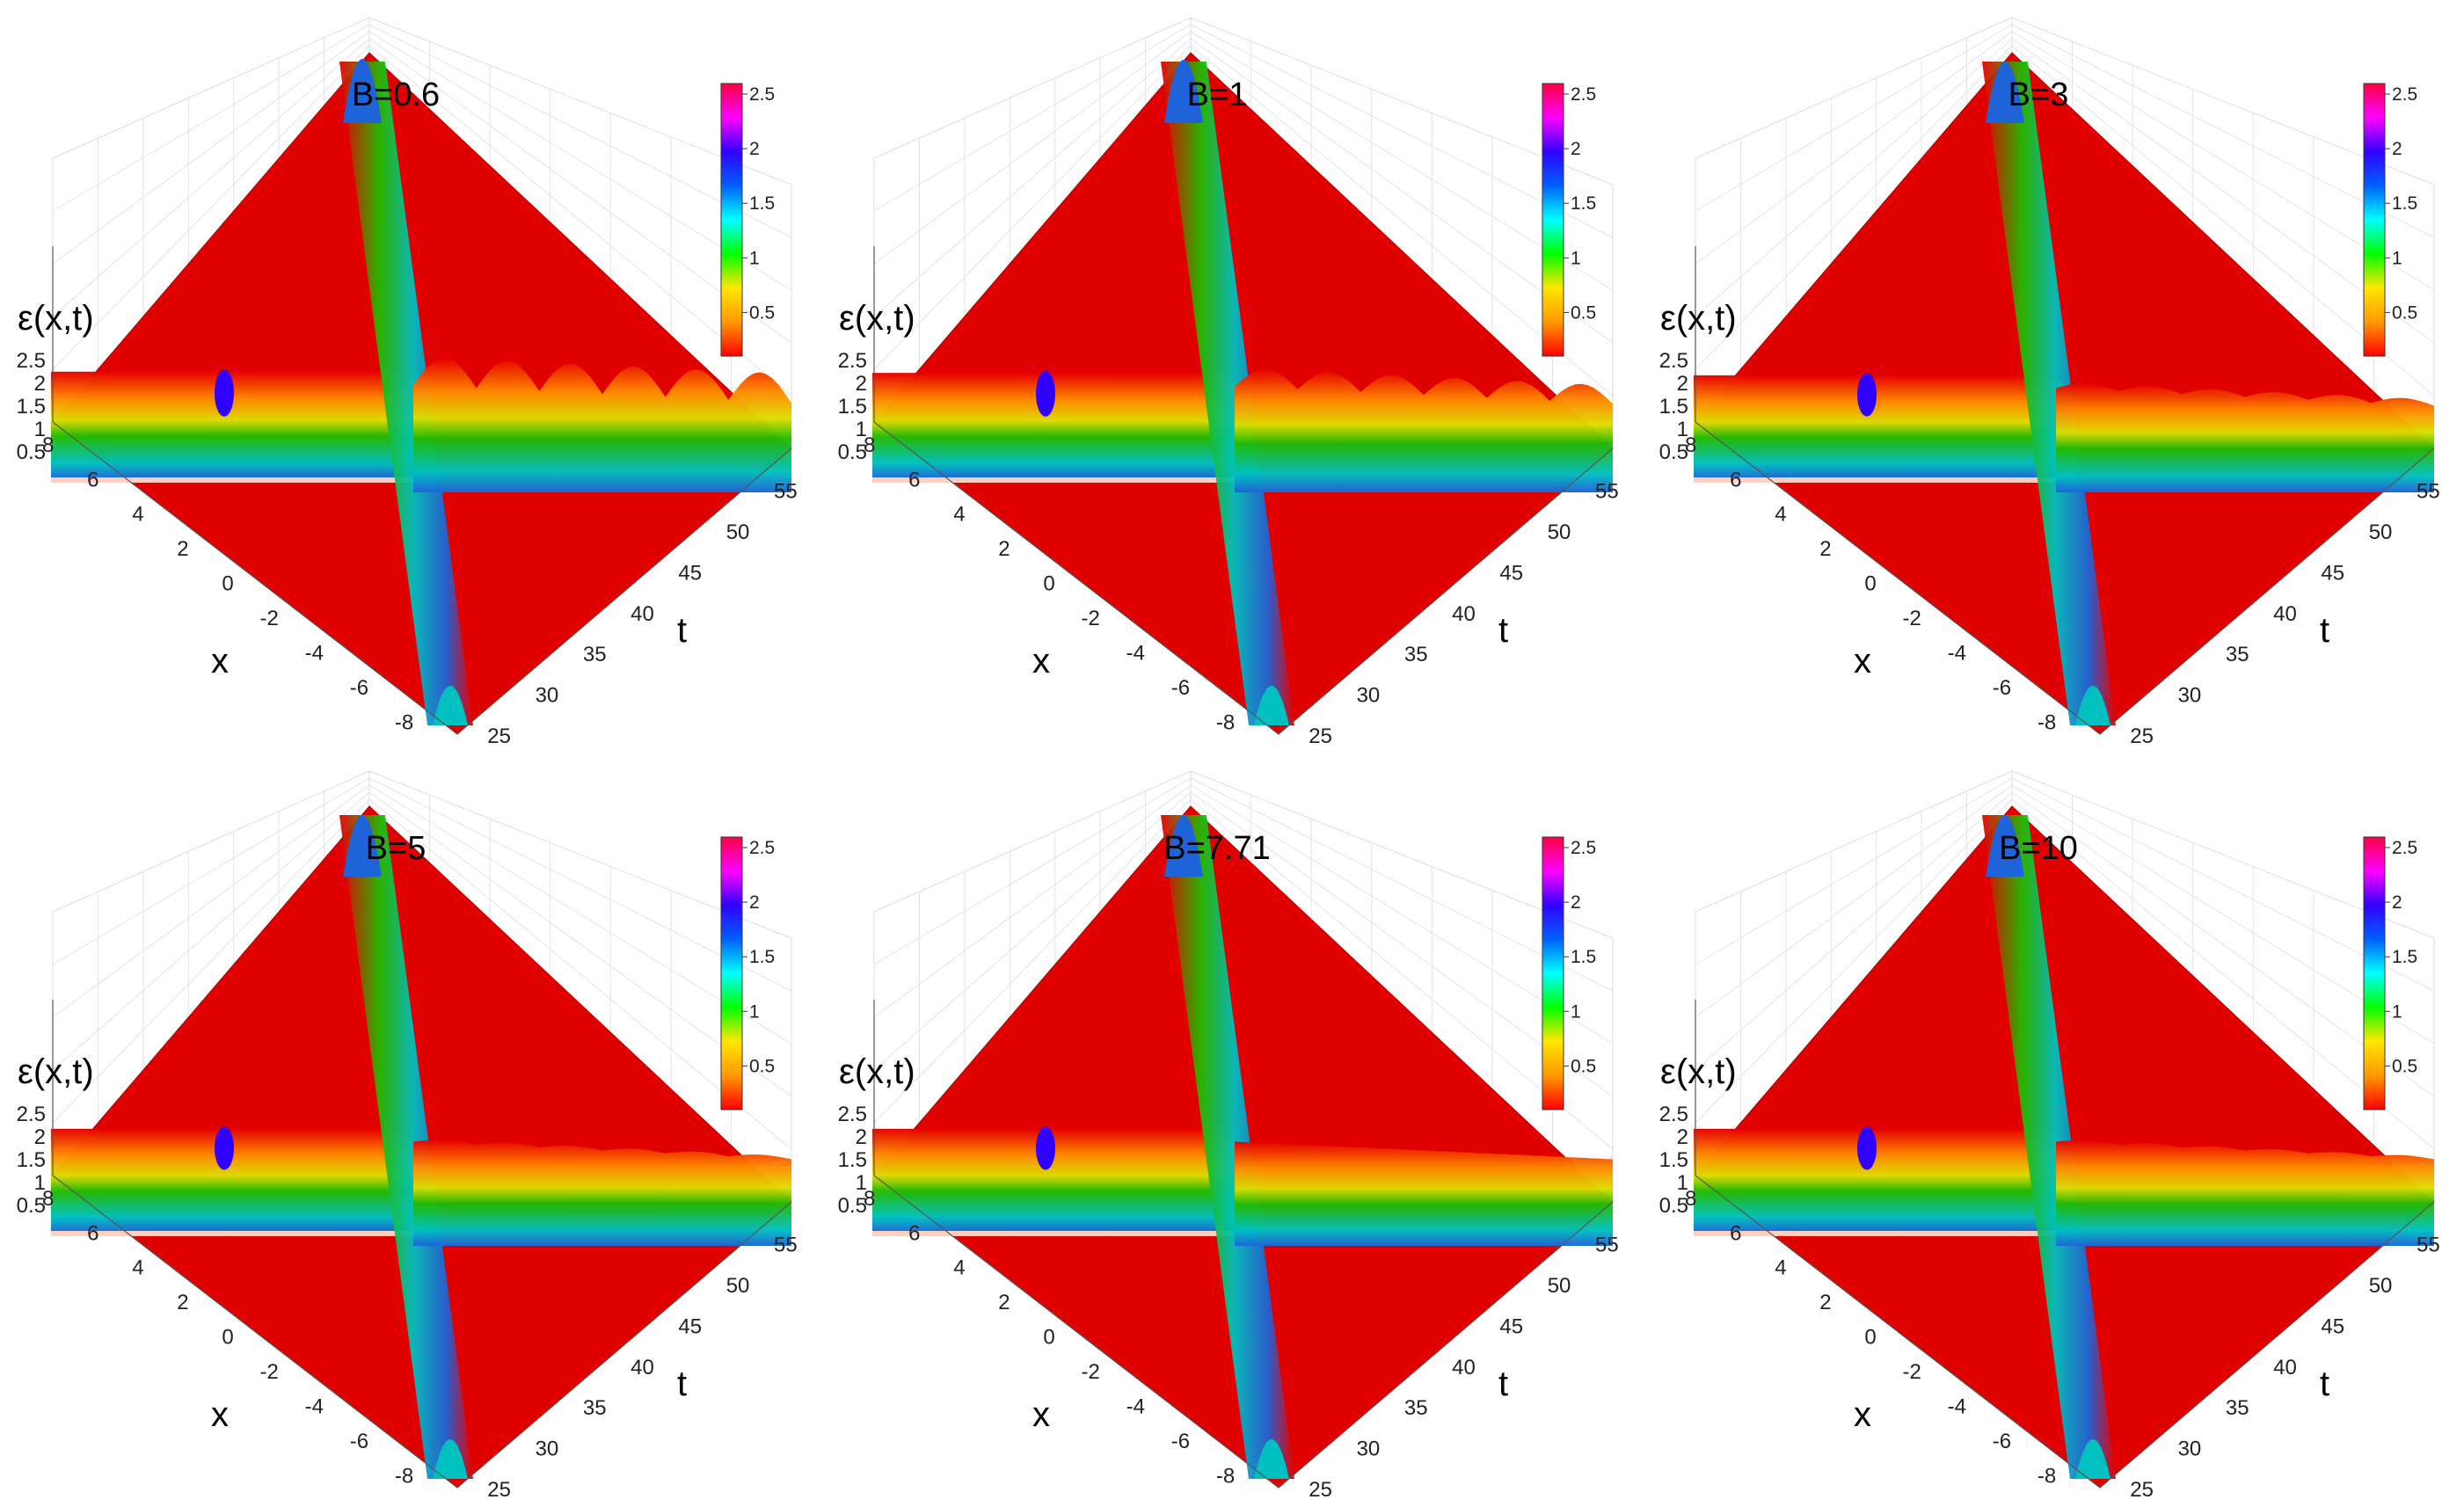 This screenshot has height=1507, width=2464. What do you see at coordinates (396, 94) in the screenshot?
I see `plot-title: B=0.6` at bounding box center [396, 94].